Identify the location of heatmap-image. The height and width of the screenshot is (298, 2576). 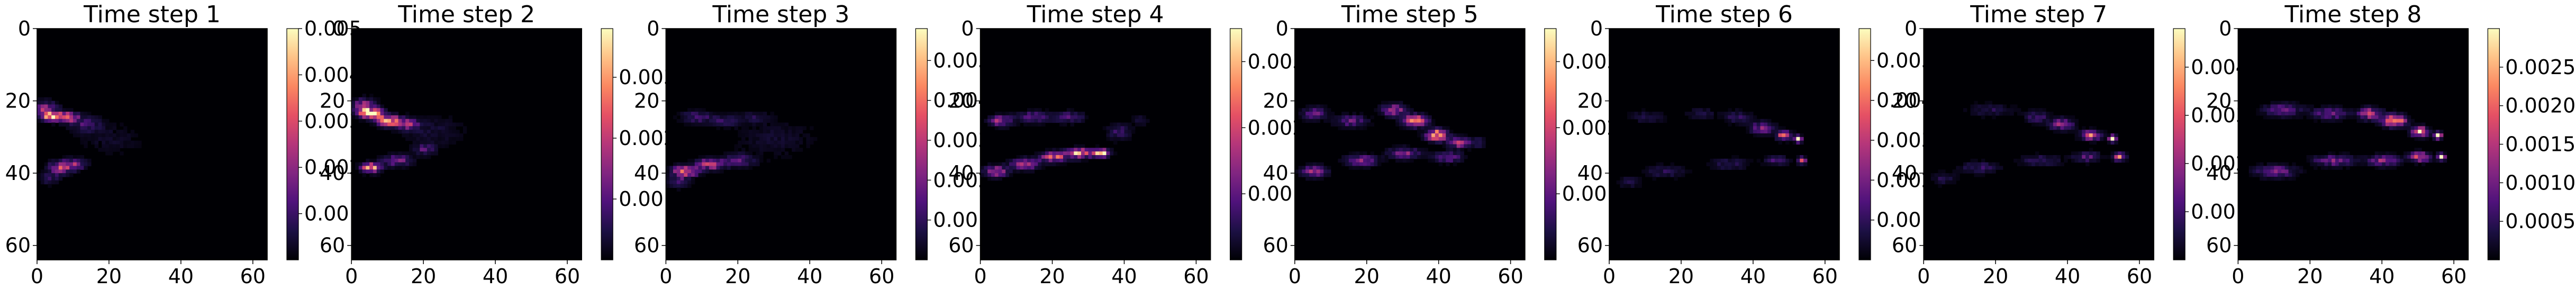
(1095, 144).